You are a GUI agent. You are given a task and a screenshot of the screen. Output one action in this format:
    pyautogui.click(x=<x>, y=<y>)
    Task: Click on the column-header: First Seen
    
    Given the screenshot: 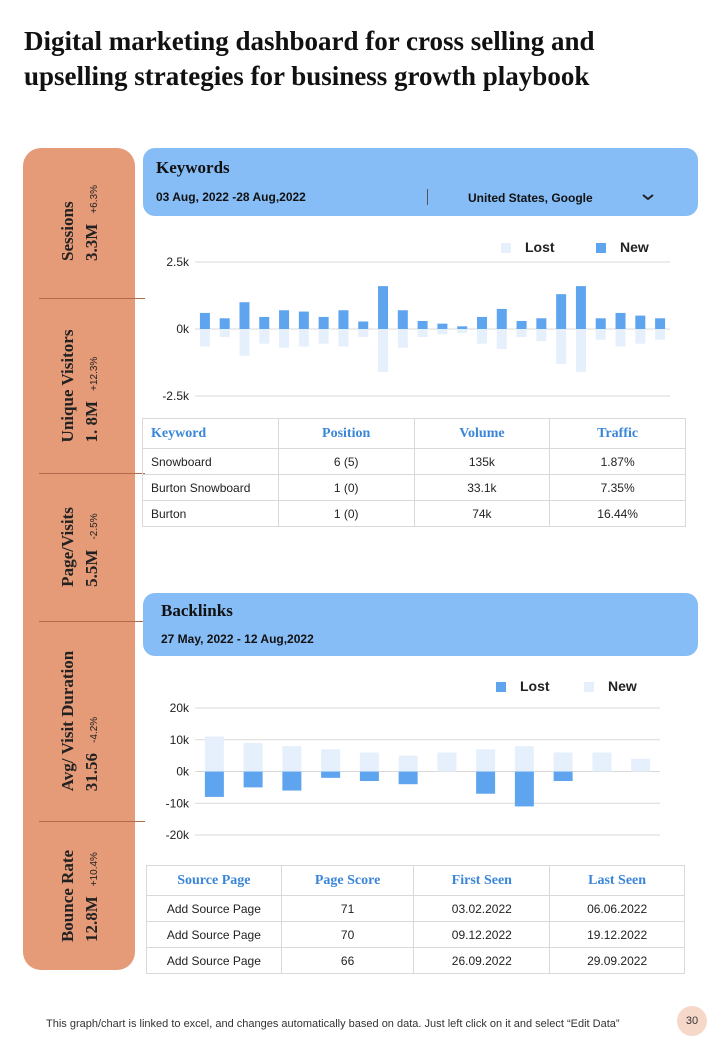 What is the action you would take?
    pyautogui.click(x=482, y=880)
    